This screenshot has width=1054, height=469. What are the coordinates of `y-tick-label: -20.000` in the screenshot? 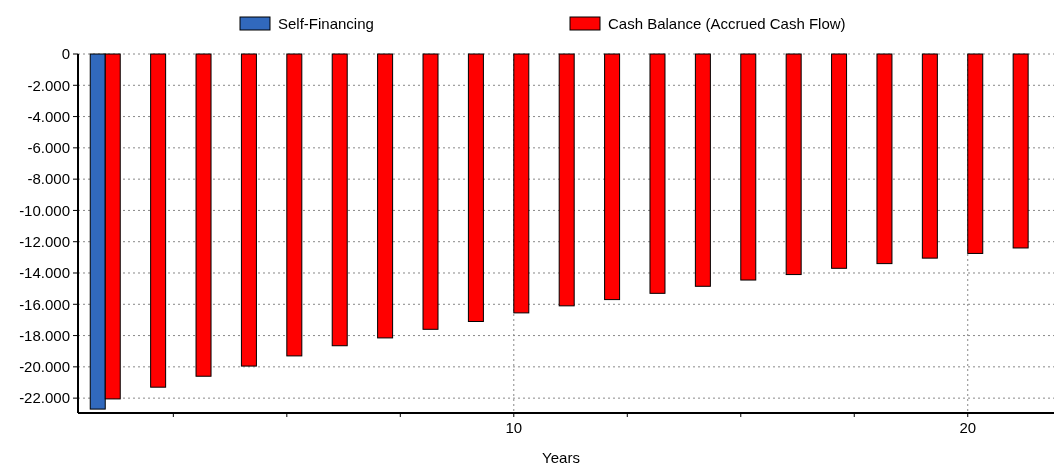 It's located at (44, 367).